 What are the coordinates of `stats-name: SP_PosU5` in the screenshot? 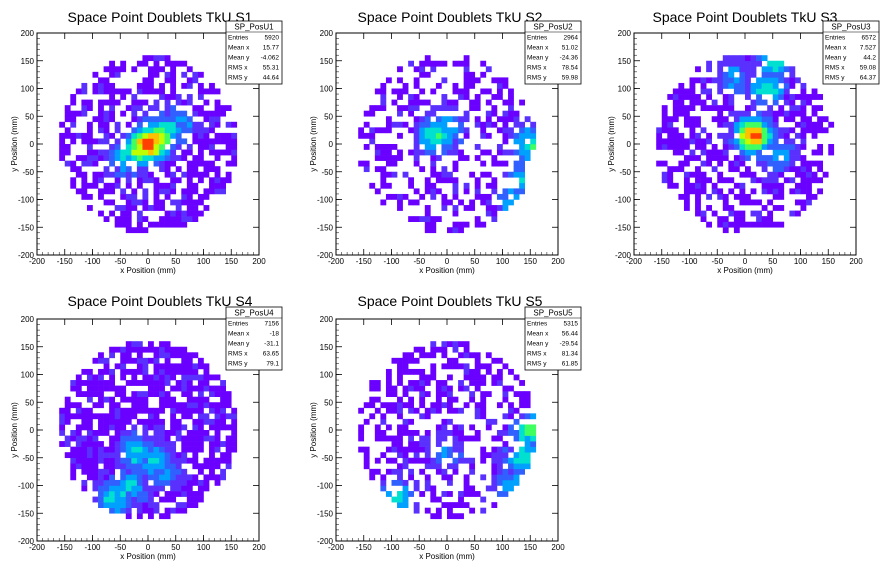 It's located at (553, 313).